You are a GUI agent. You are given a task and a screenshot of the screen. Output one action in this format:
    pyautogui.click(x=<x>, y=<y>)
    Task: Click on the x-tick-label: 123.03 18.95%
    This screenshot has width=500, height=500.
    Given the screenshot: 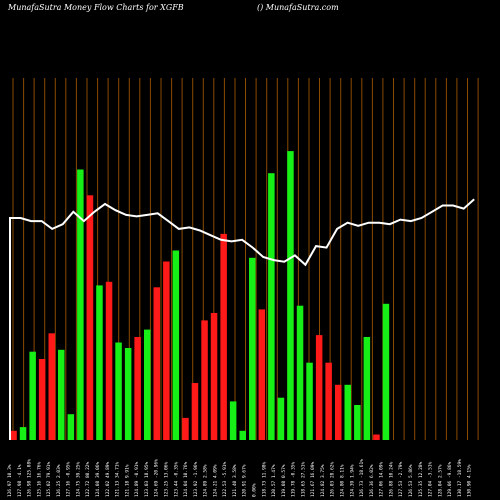 What is the action you would take?
    pyautogui.click(x=147, y=479)
    